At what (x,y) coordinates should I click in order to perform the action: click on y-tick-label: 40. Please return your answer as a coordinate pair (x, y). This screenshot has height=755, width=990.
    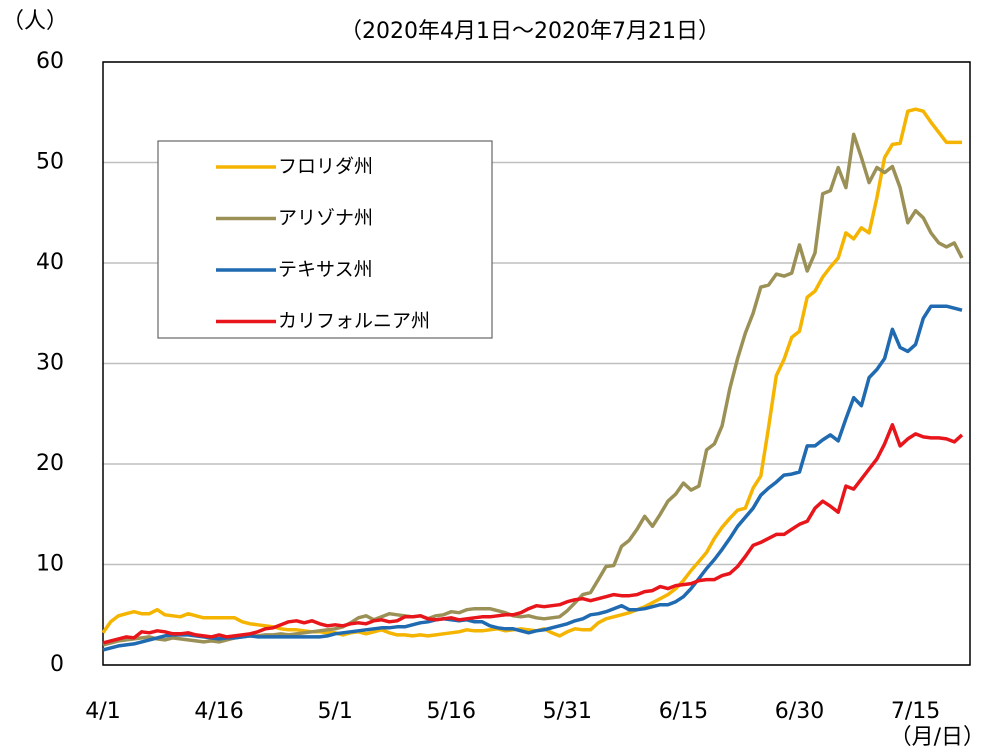
    Looking at the image, I should click on (50, 262).